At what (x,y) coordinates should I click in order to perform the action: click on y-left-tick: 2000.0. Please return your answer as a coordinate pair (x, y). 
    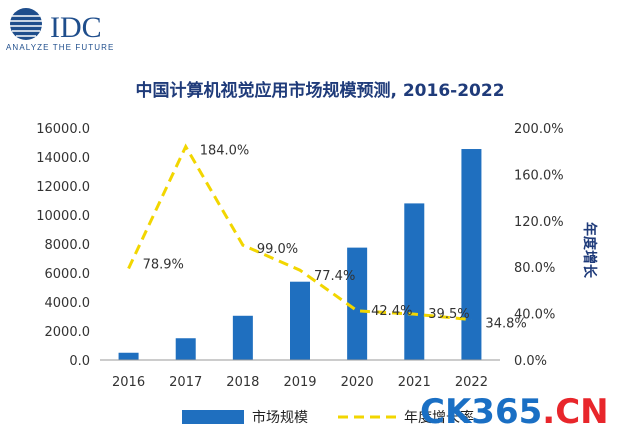
    Looking at the image, I should click on (68, 332).